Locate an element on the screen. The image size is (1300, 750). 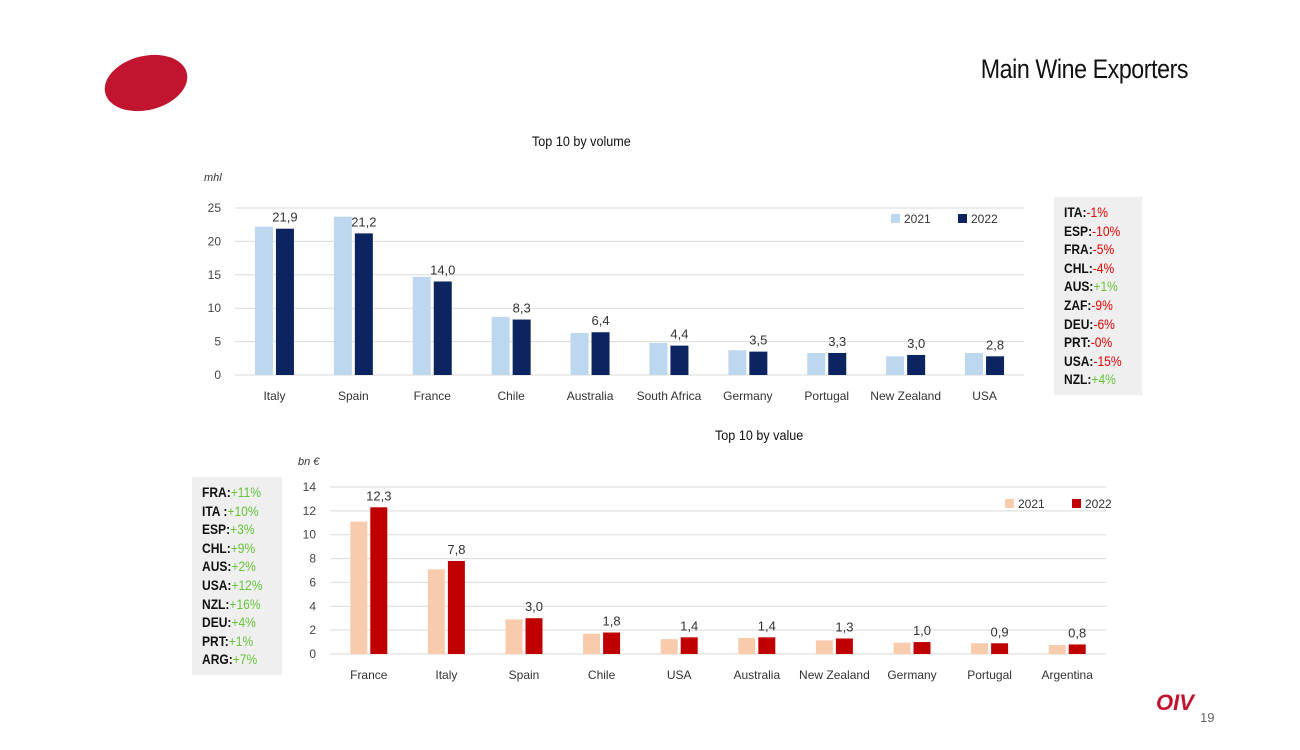
volume-legend-label-2021: 2021 is located at coordinates (917, 219).